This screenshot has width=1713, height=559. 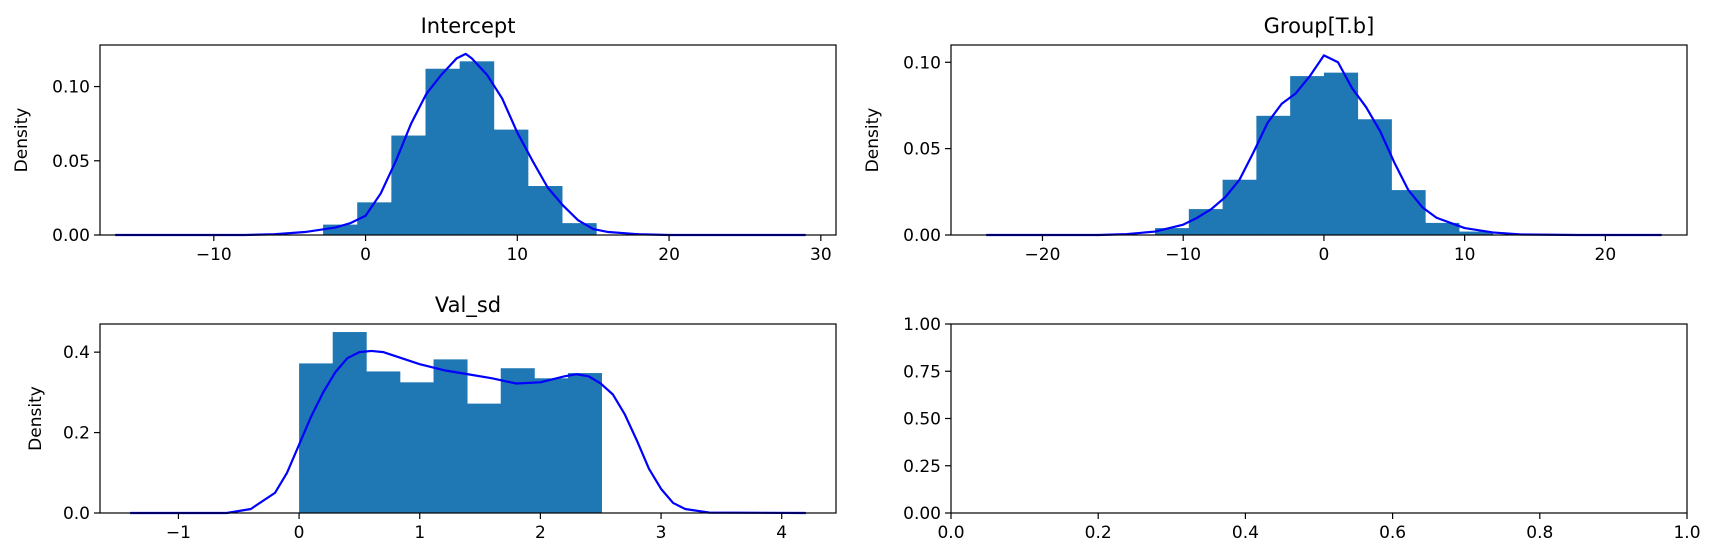 I want to click on x-tick-label: 2, so click(x=540, y=533).